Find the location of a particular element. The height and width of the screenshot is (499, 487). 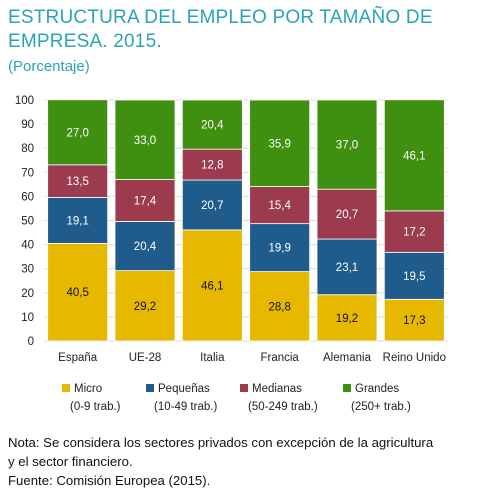

data-label: 35,9 is located at coordinates (279, 144).